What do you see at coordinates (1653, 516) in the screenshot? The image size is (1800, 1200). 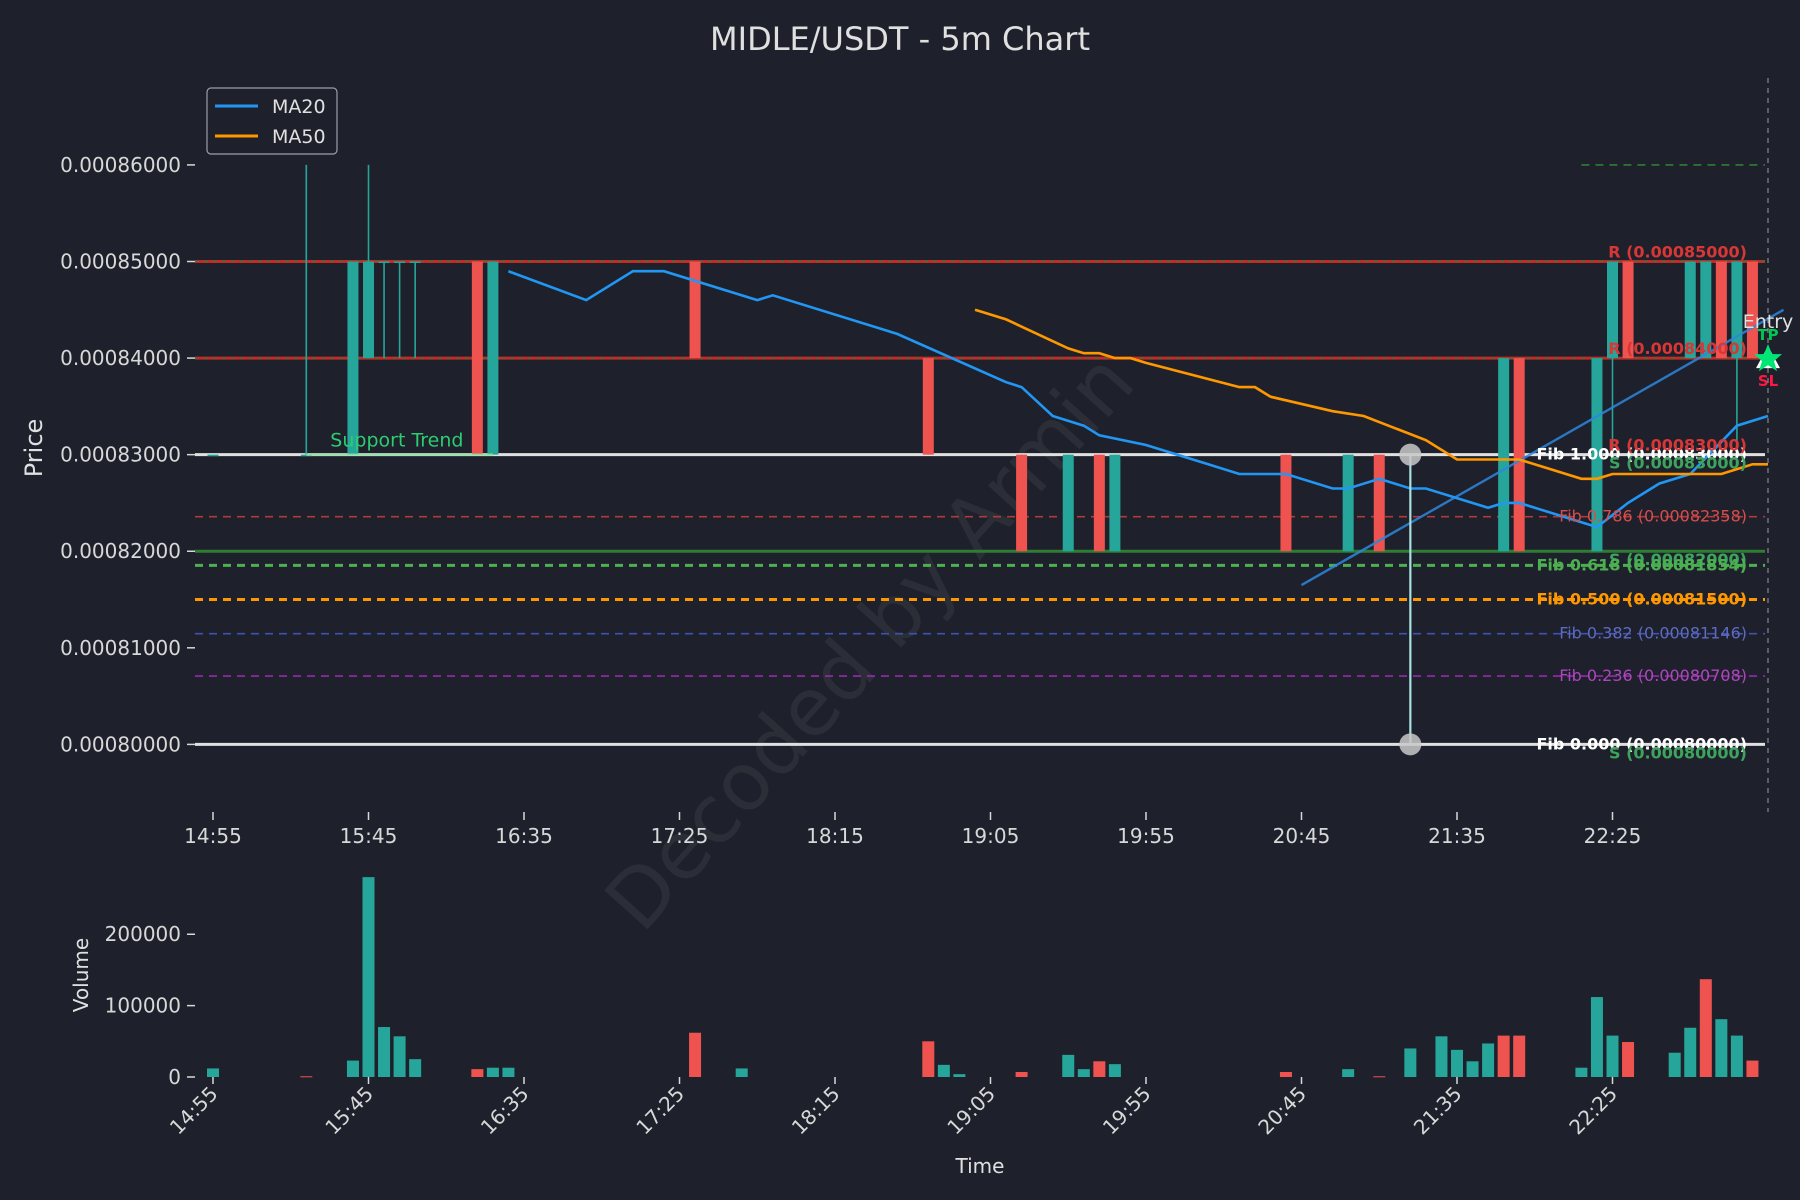 I see `level-label: Fib 0.786 (0.00082358)` at bounding box center [1653, 516].